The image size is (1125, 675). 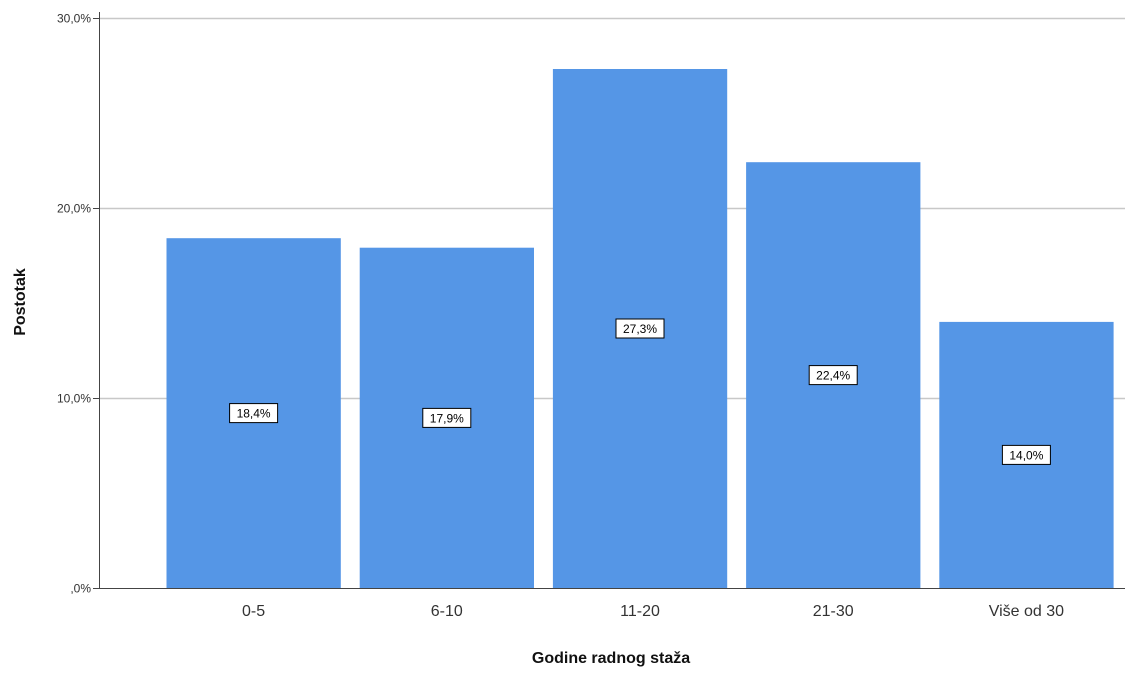 I want to click on data-label-text: 18,4%, so click(x=254, y=414).